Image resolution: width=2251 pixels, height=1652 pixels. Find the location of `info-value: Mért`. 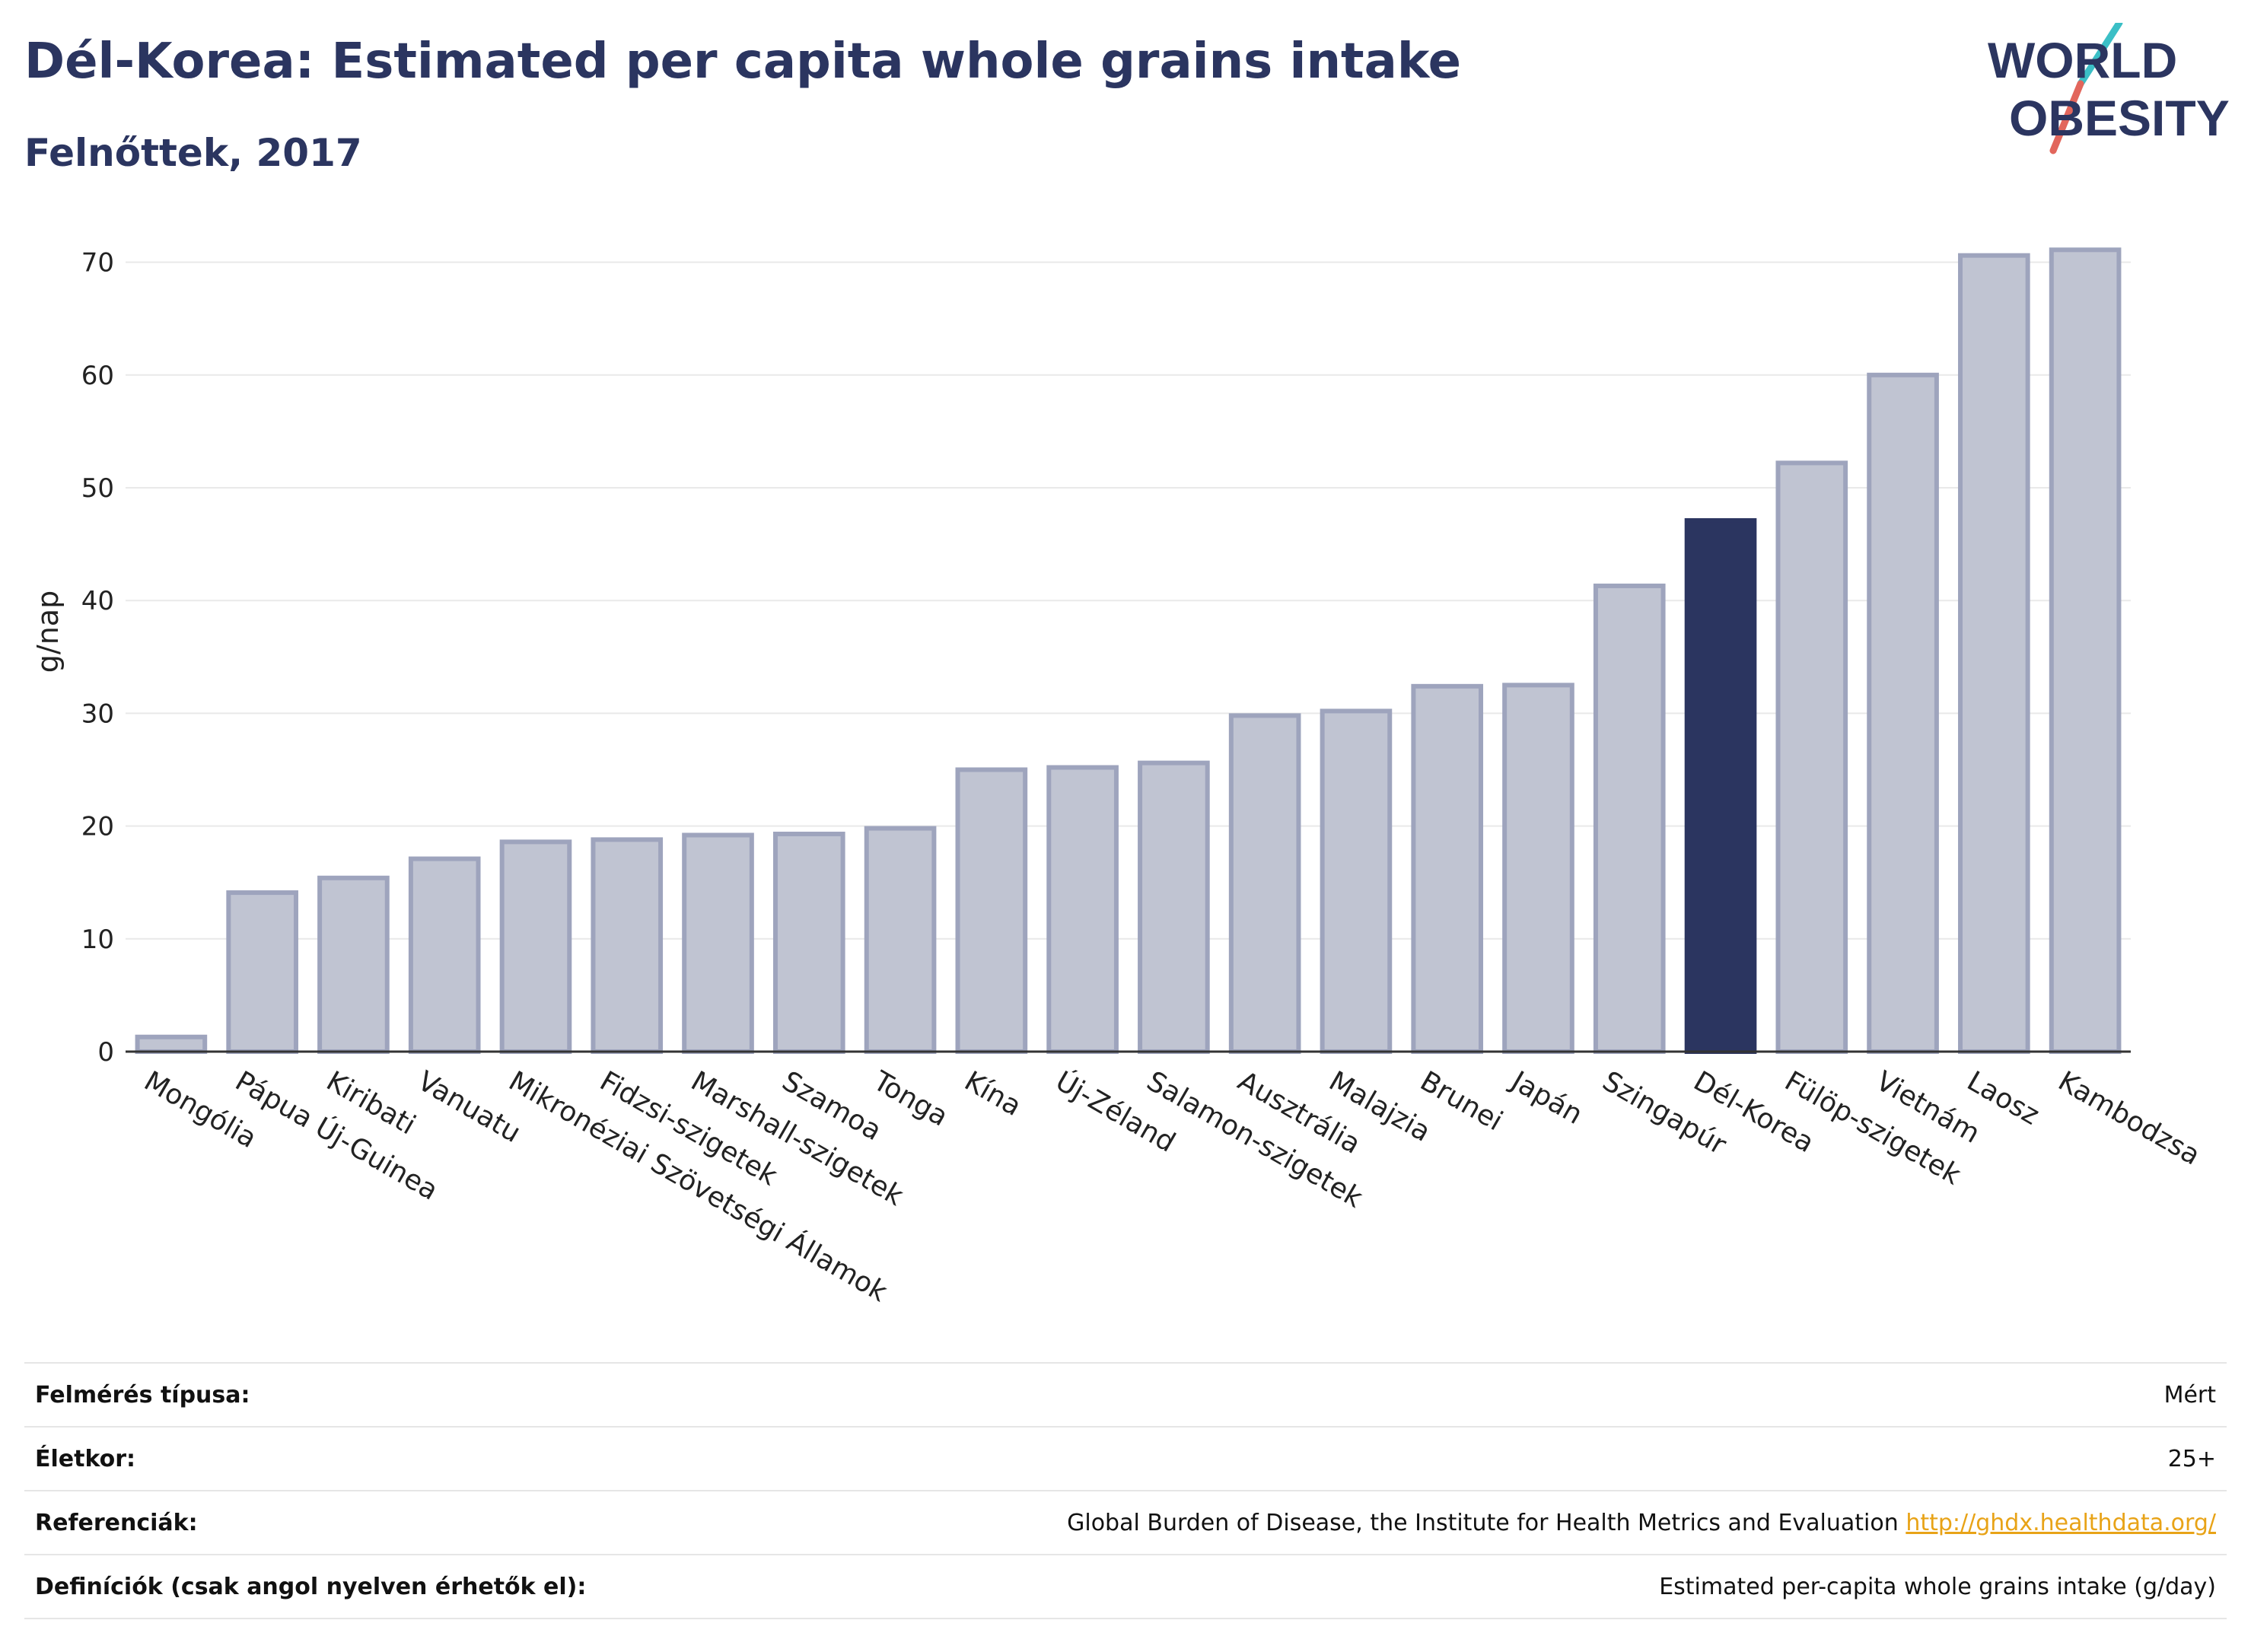

info-value: Mért is located at coordinates (1487, 1394).